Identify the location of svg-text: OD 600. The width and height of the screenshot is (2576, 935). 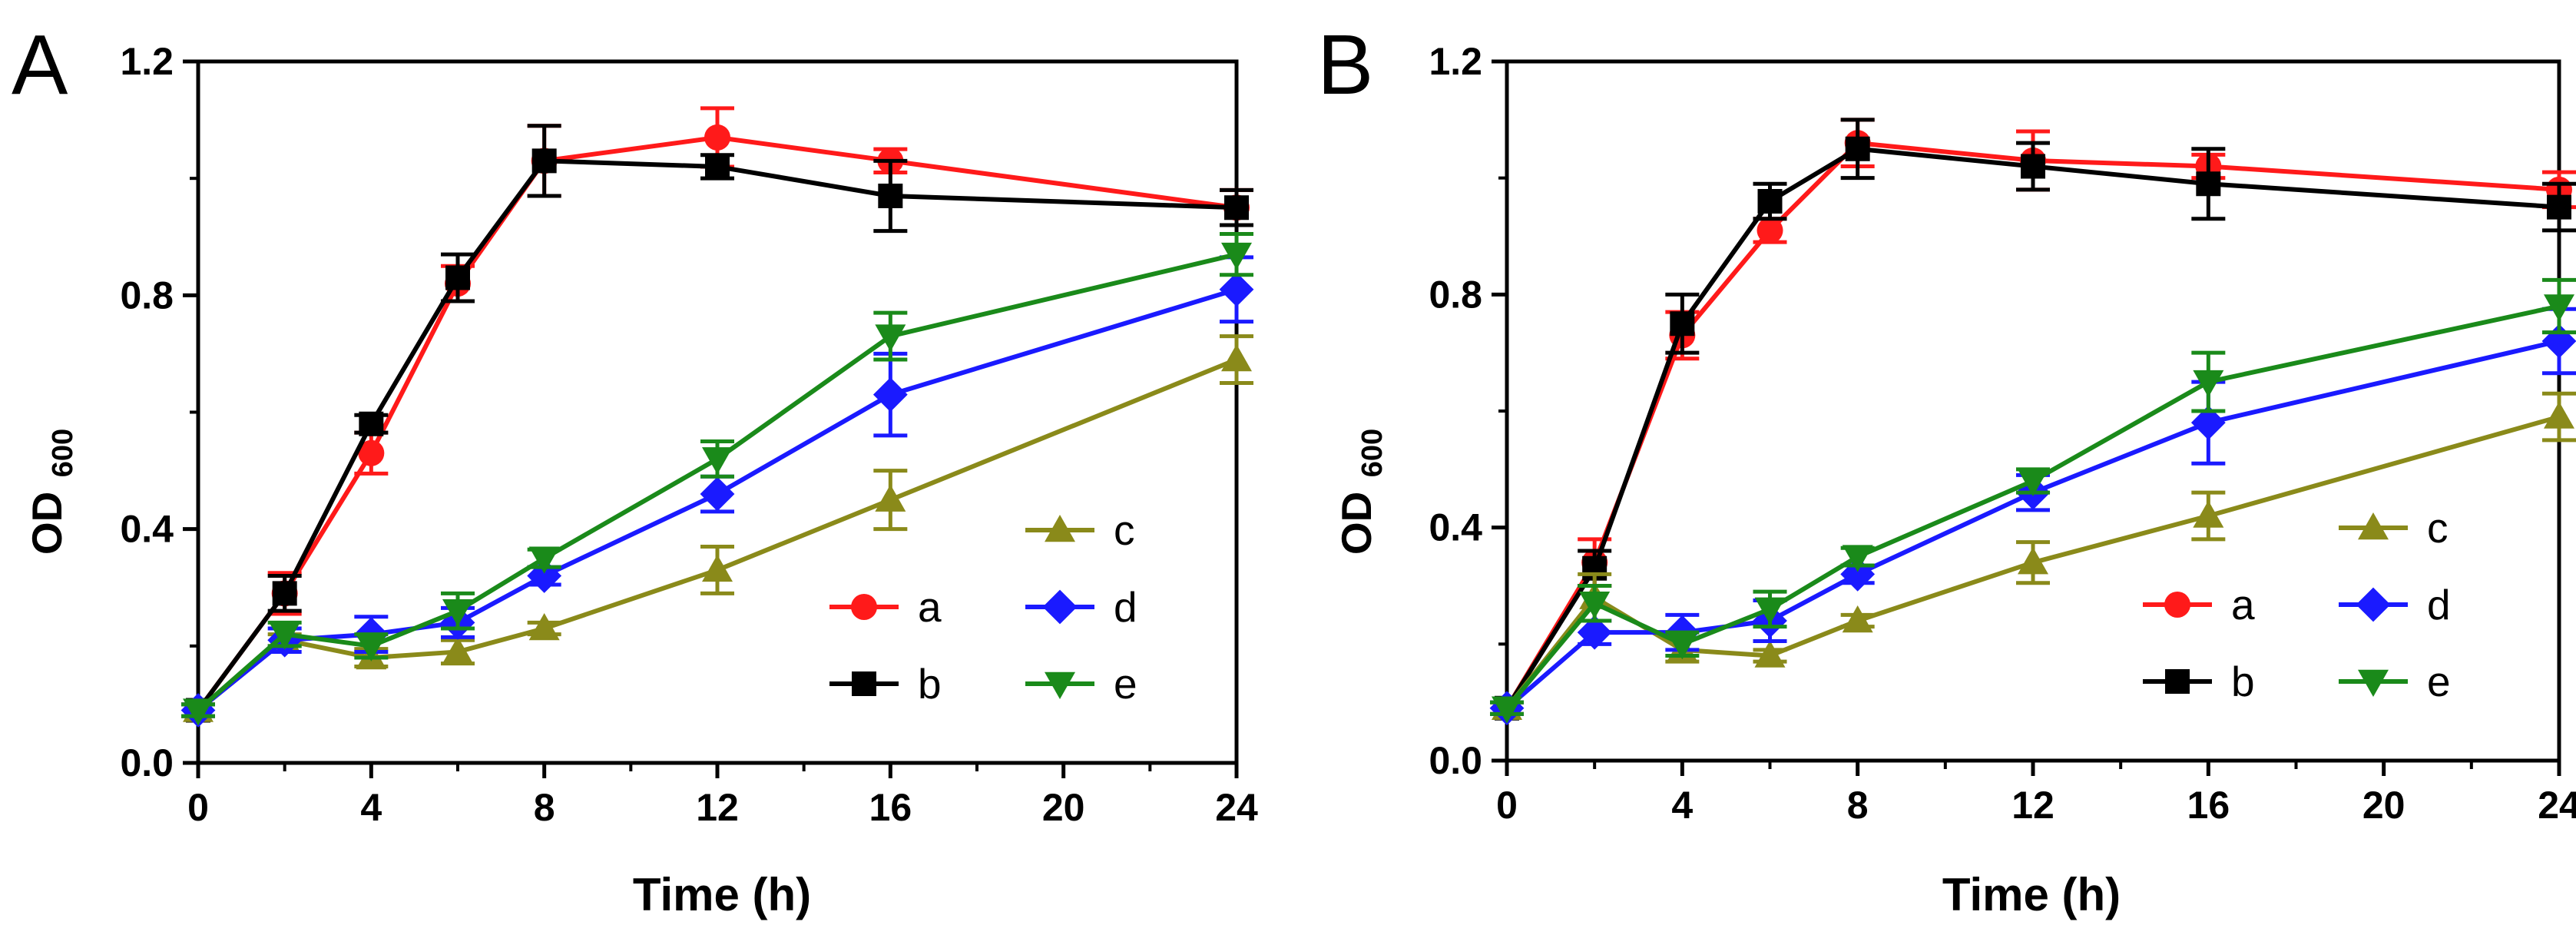
(51, 492).